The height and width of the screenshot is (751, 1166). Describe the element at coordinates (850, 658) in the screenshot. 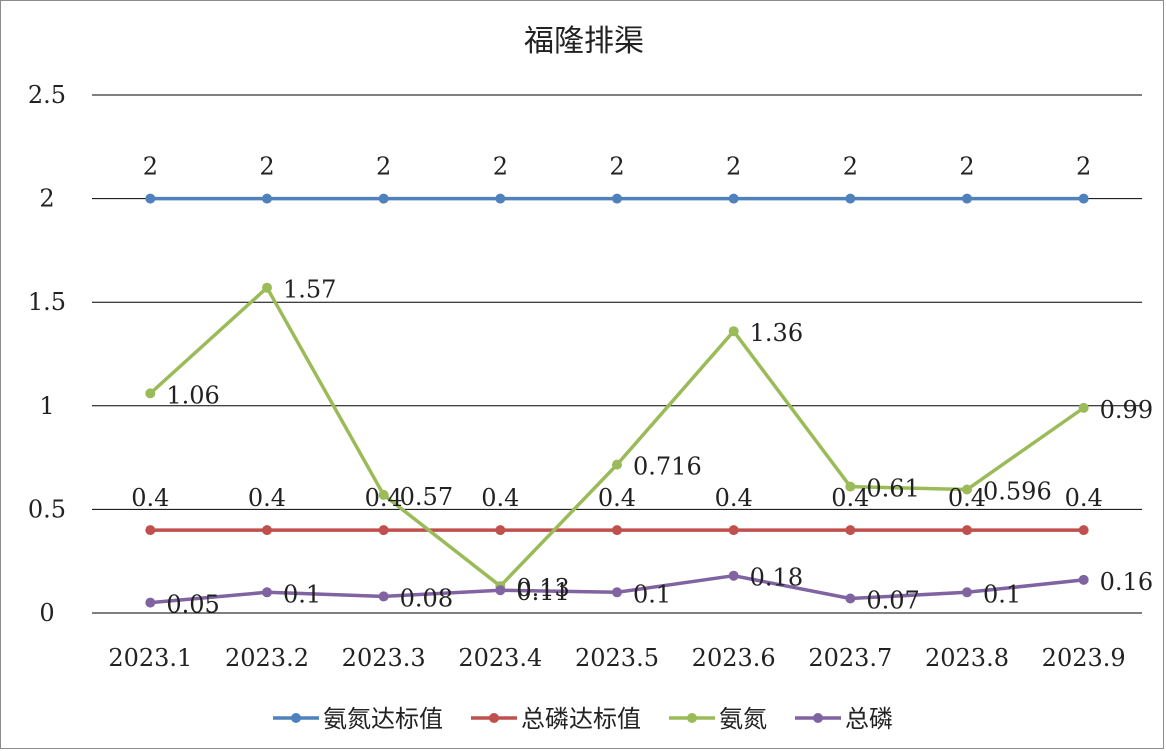

I see `x-tick-label: 2023.7` at that location.